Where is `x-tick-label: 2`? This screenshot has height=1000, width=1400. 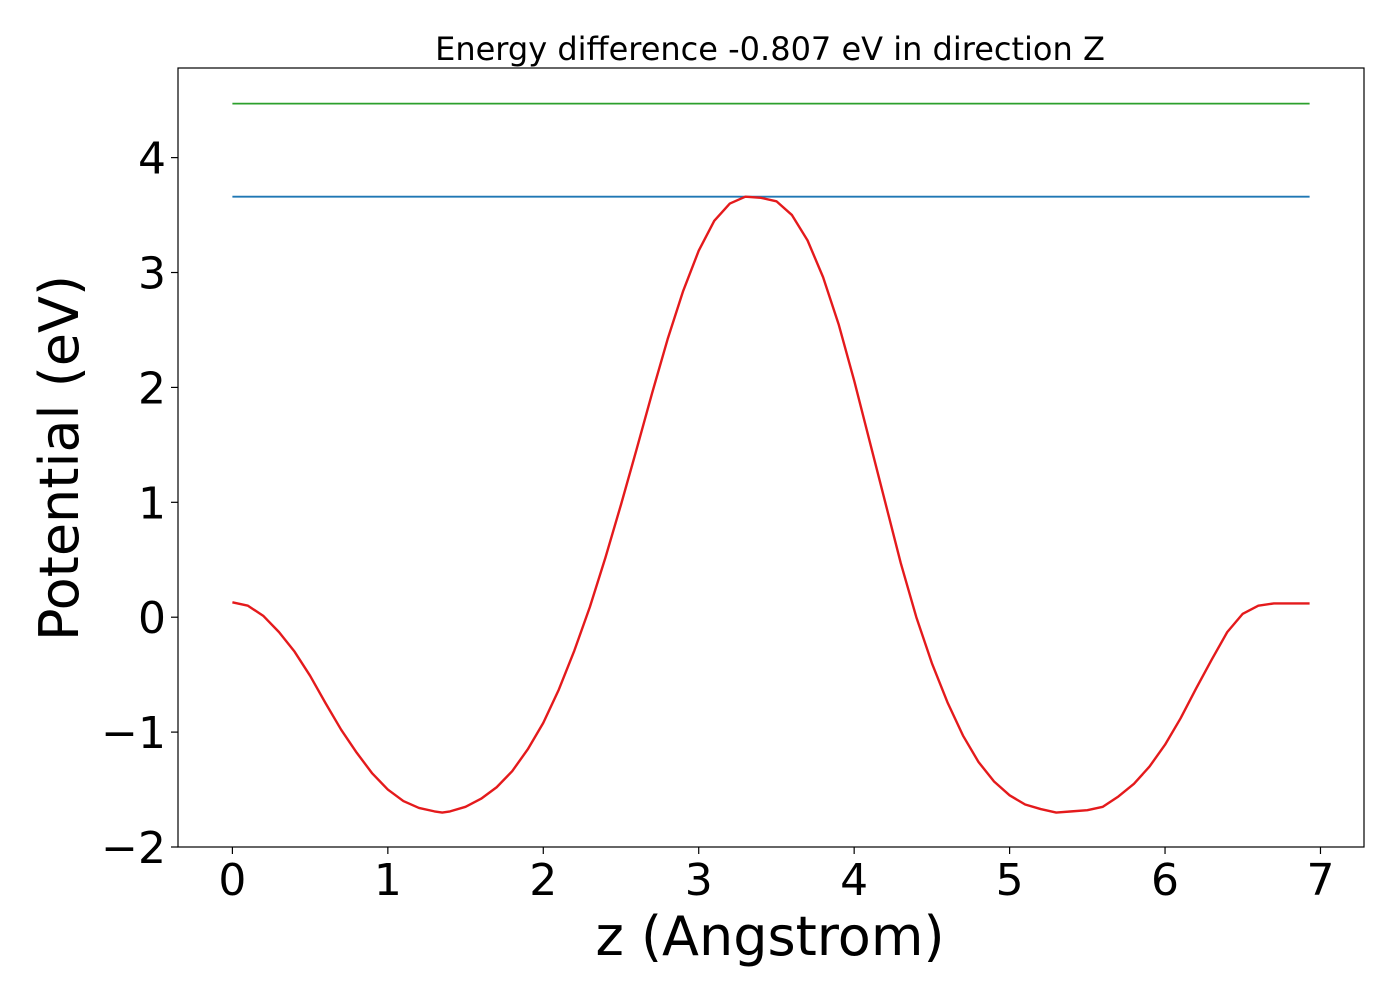
x-tick-label: 2 is located at coordinates (543, 880).